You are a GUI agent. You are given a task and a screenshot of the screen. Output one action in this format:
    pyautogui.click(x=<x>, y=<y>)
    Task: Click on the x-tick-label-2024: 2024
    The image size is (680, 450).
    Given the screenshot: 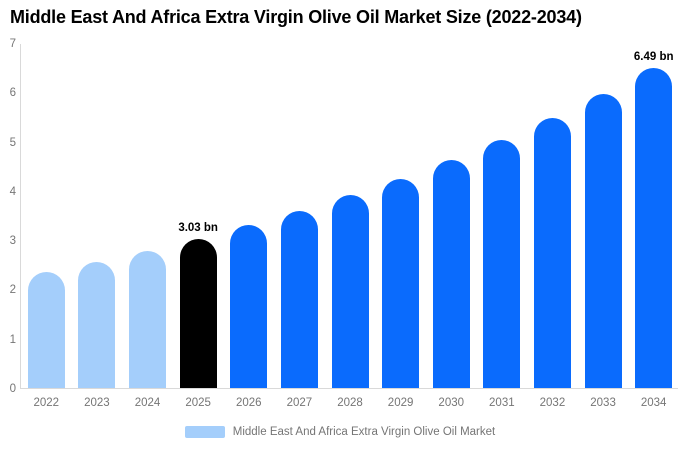 What is the action you would take?
    pyautogui.click(x=147, y=403)
    